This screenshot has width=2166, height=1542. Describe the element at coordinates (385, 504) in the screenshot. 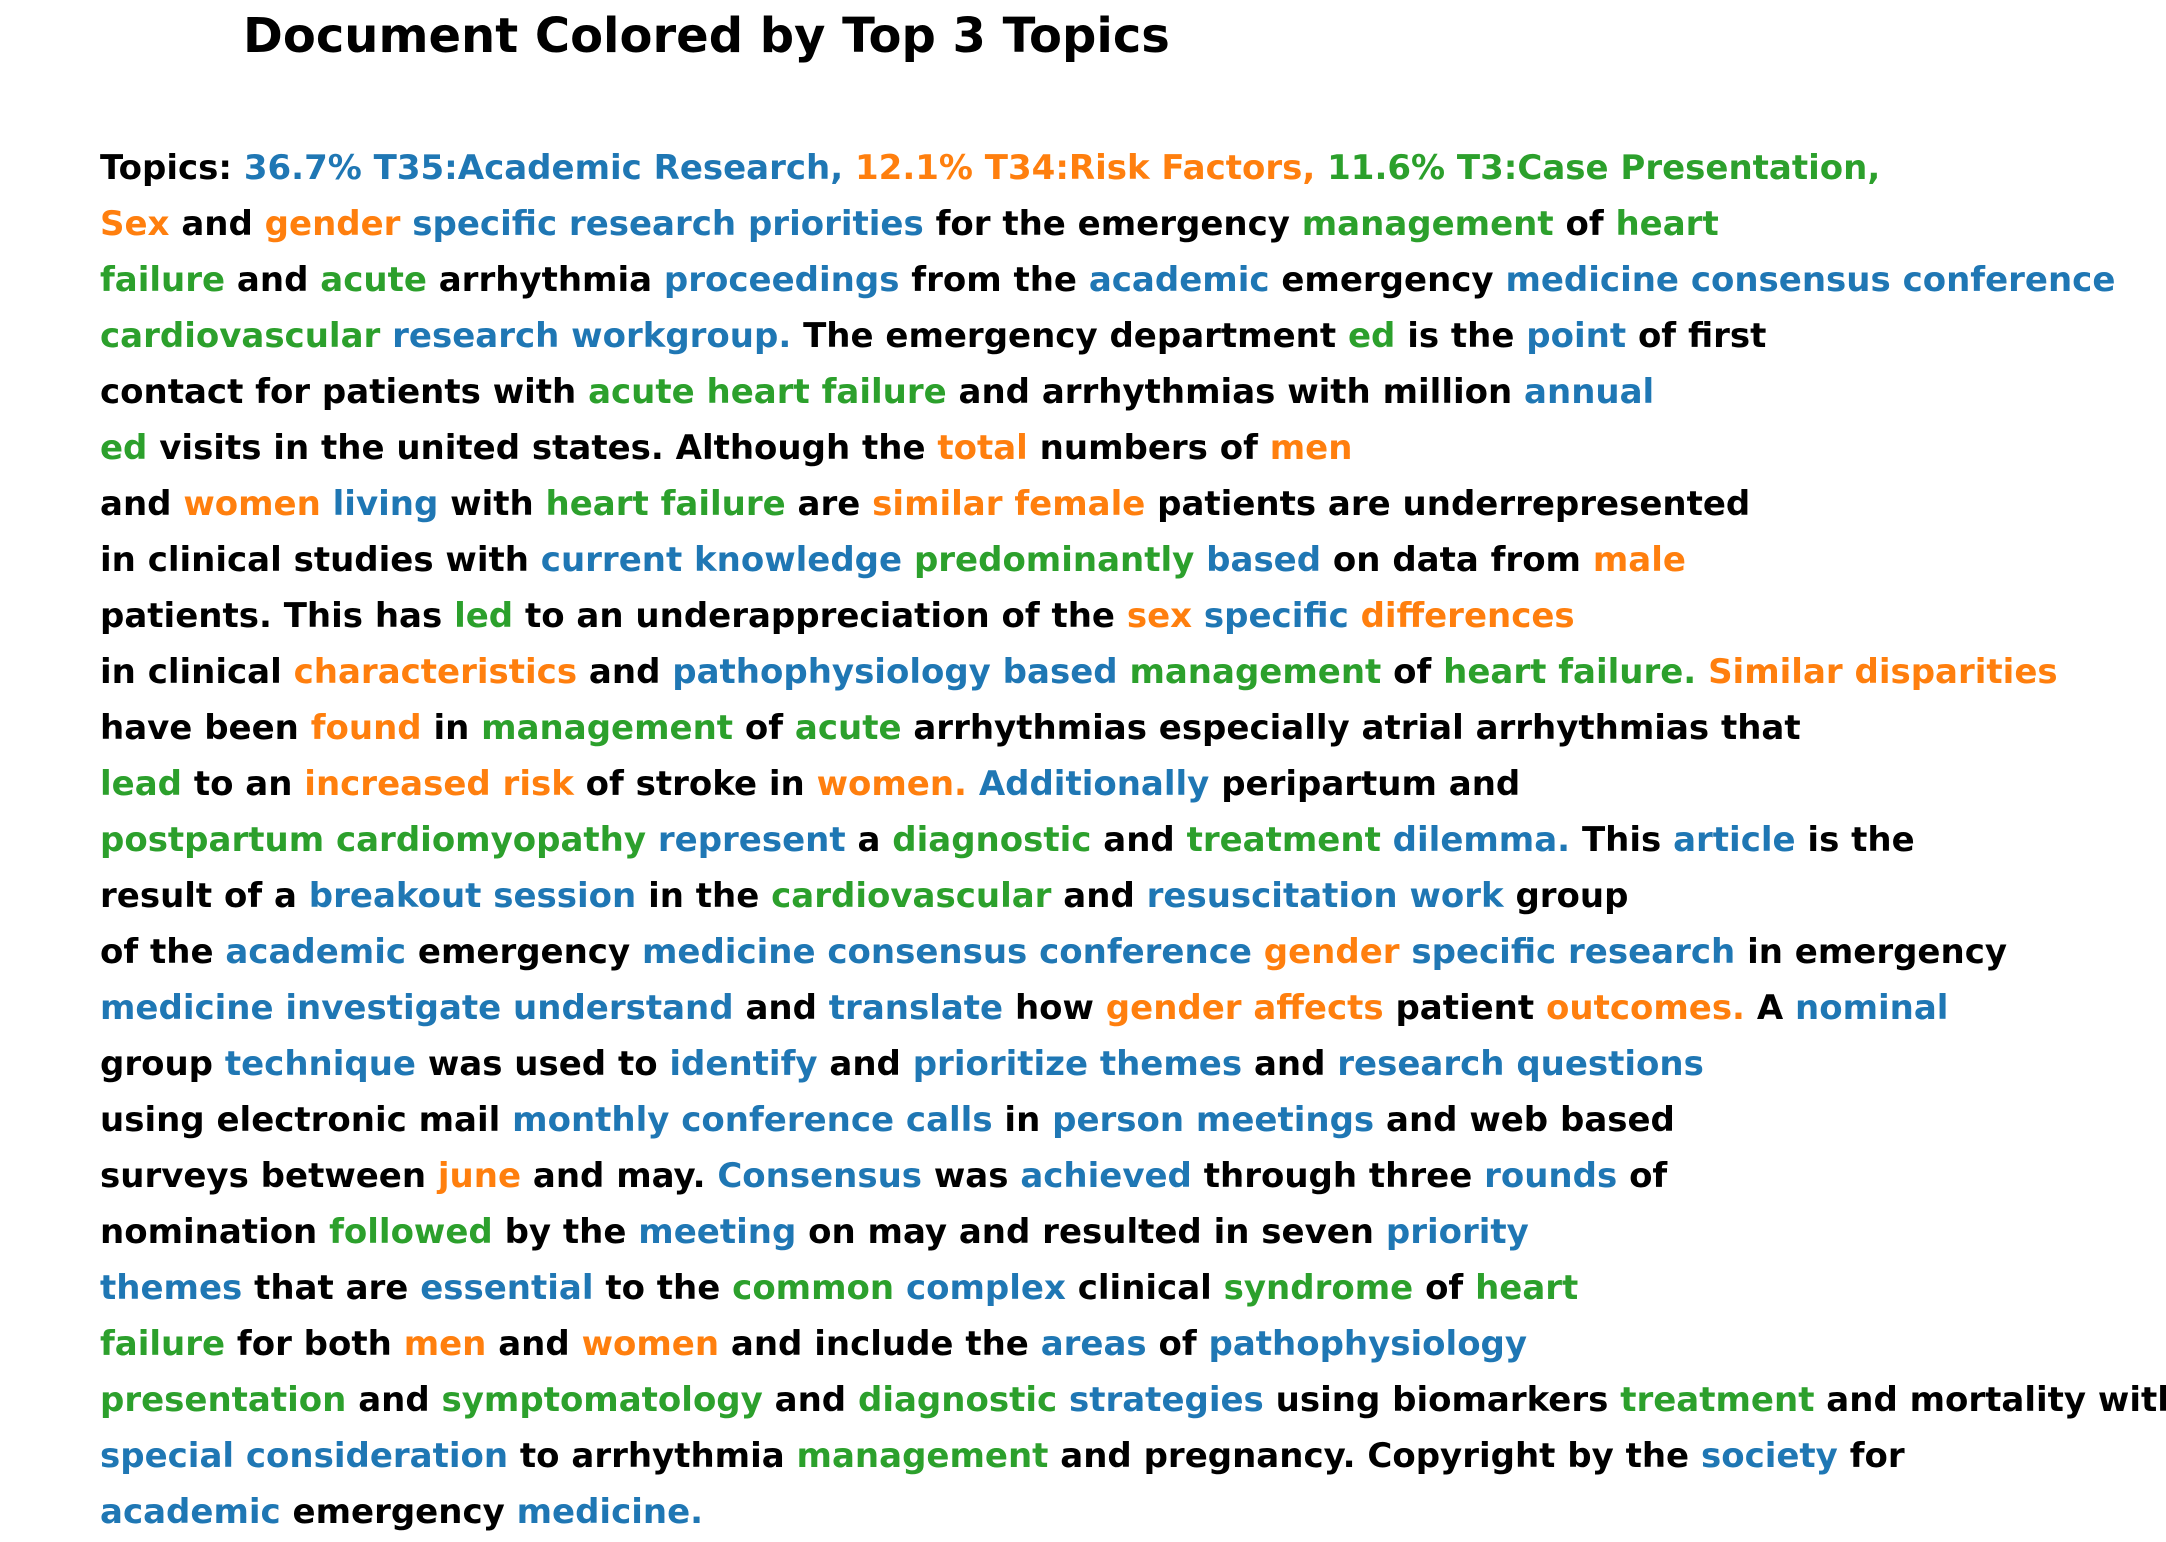

I see `topic-t0-text: living` at that location.